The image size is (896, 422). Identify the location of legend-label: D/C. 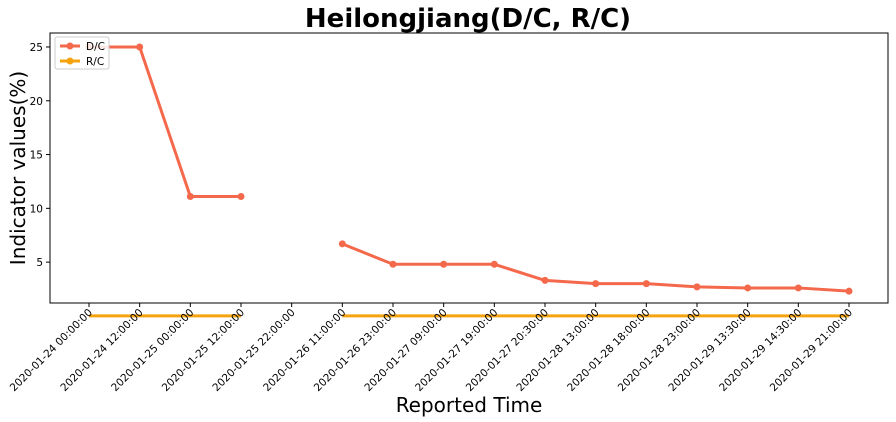
(95, 47).